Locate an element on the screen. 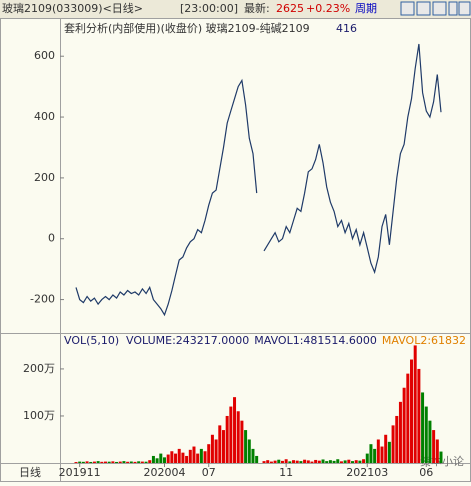 Image resolution: width=471 pixels, height=486 pixels. time: [23:00:00] is located at coordinates (209, 8).